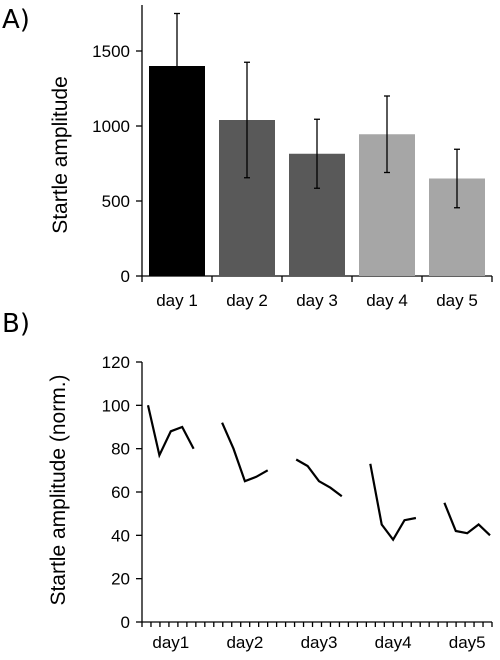  Describe the element at coordinates (120, 492) in the screenshot. I see `y-tick-label: 60` at that location.